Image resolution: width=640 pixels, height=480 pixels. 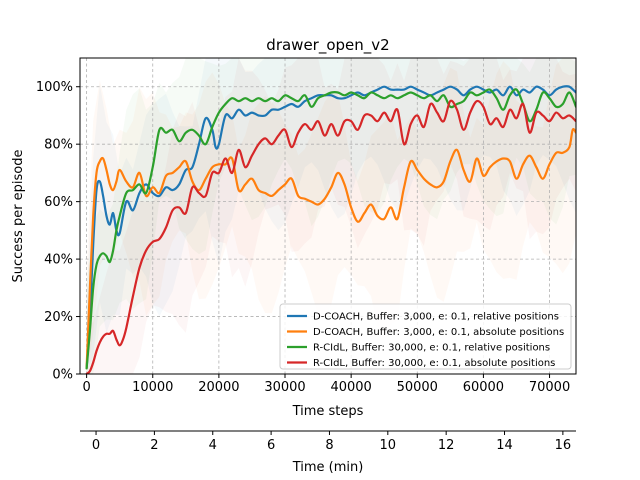 What do you see at coordinates (271, 445) in the screenshot?
I see `secondary-x-tick-label: 6` at bounding box center [271, 445].